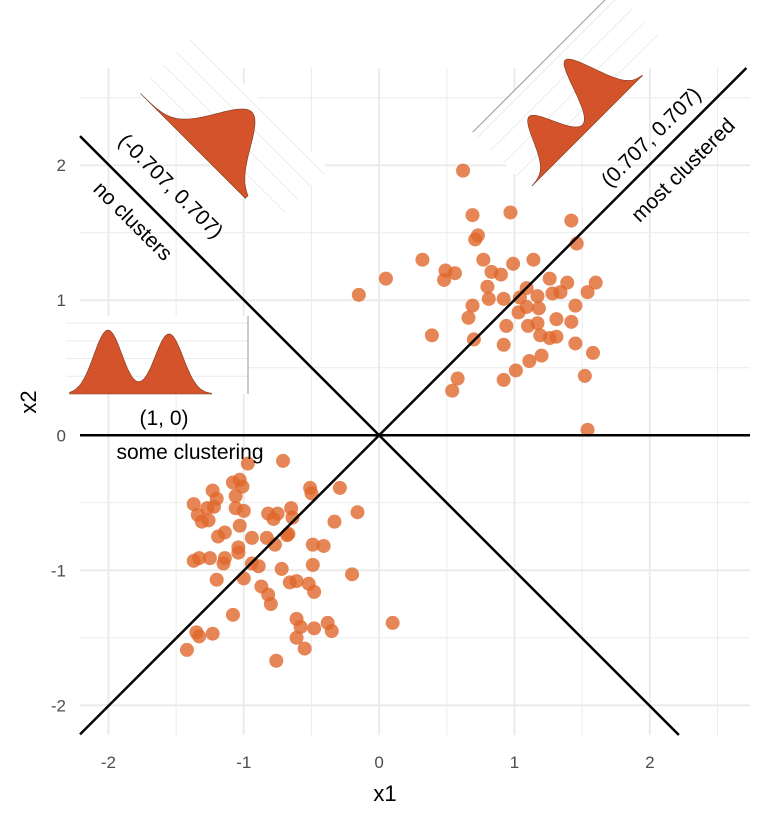 The height and width of the screenshot is (828, 776). What do you see at coordinates (157, 355) in the screenshot?
I see `inset-some-clustering` at bounding box center [157, 355].